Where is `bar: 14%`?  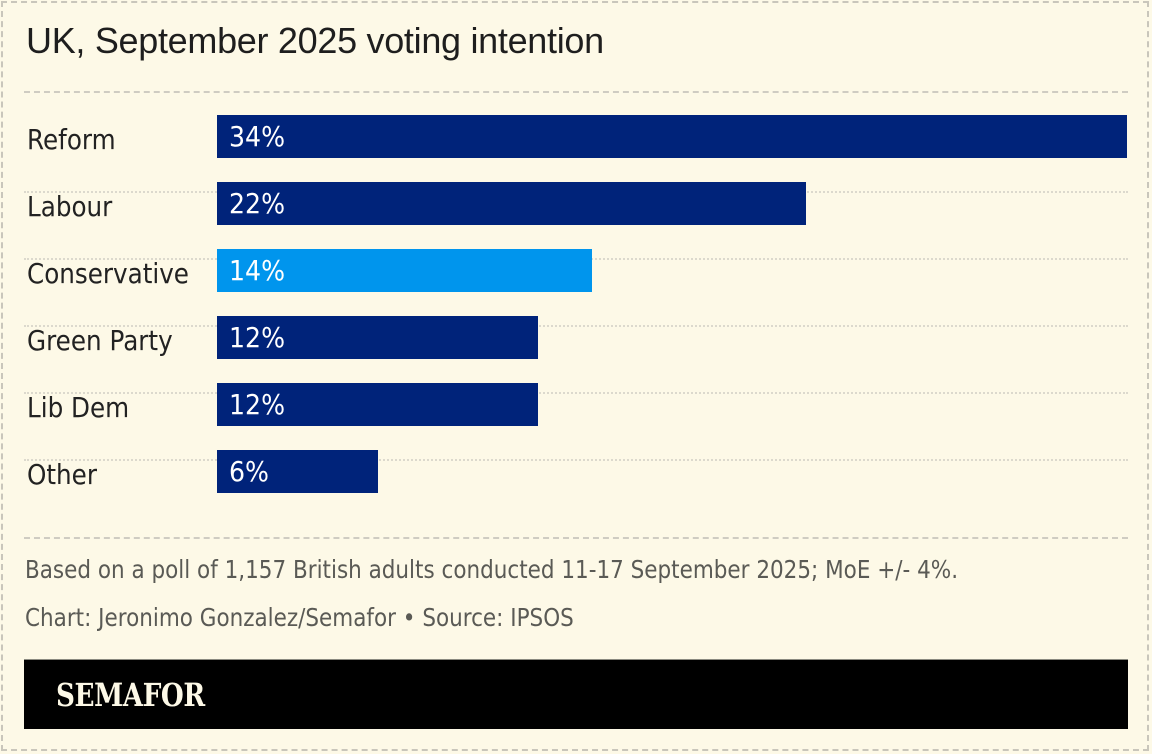
bar: 14% is located at coordinates (404, 270).